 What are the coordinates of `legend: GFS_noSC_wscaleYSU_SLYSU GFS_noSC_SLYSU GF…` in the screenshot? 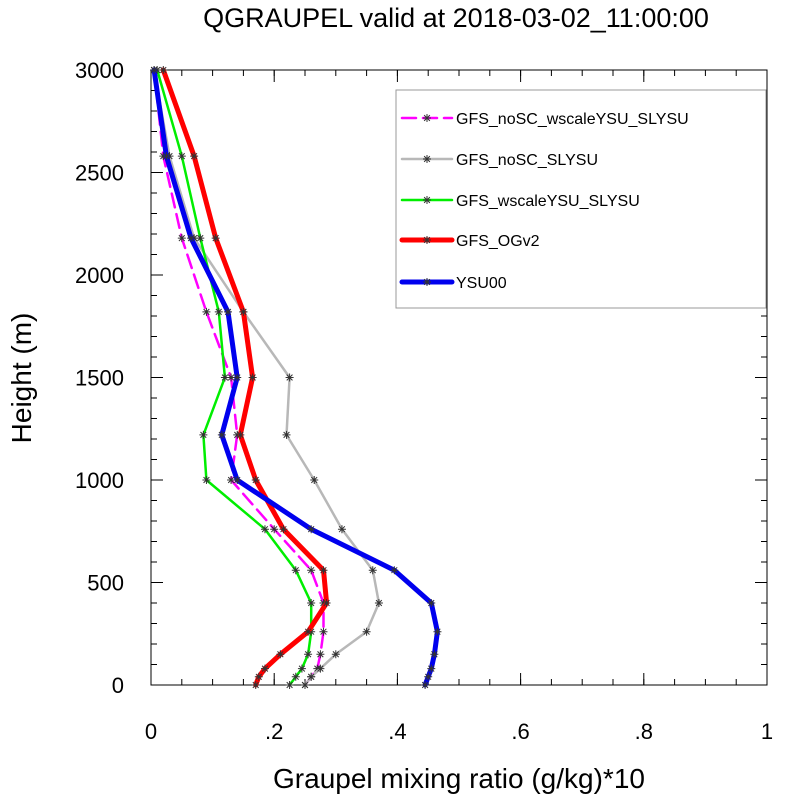 It's located at (581, 199).